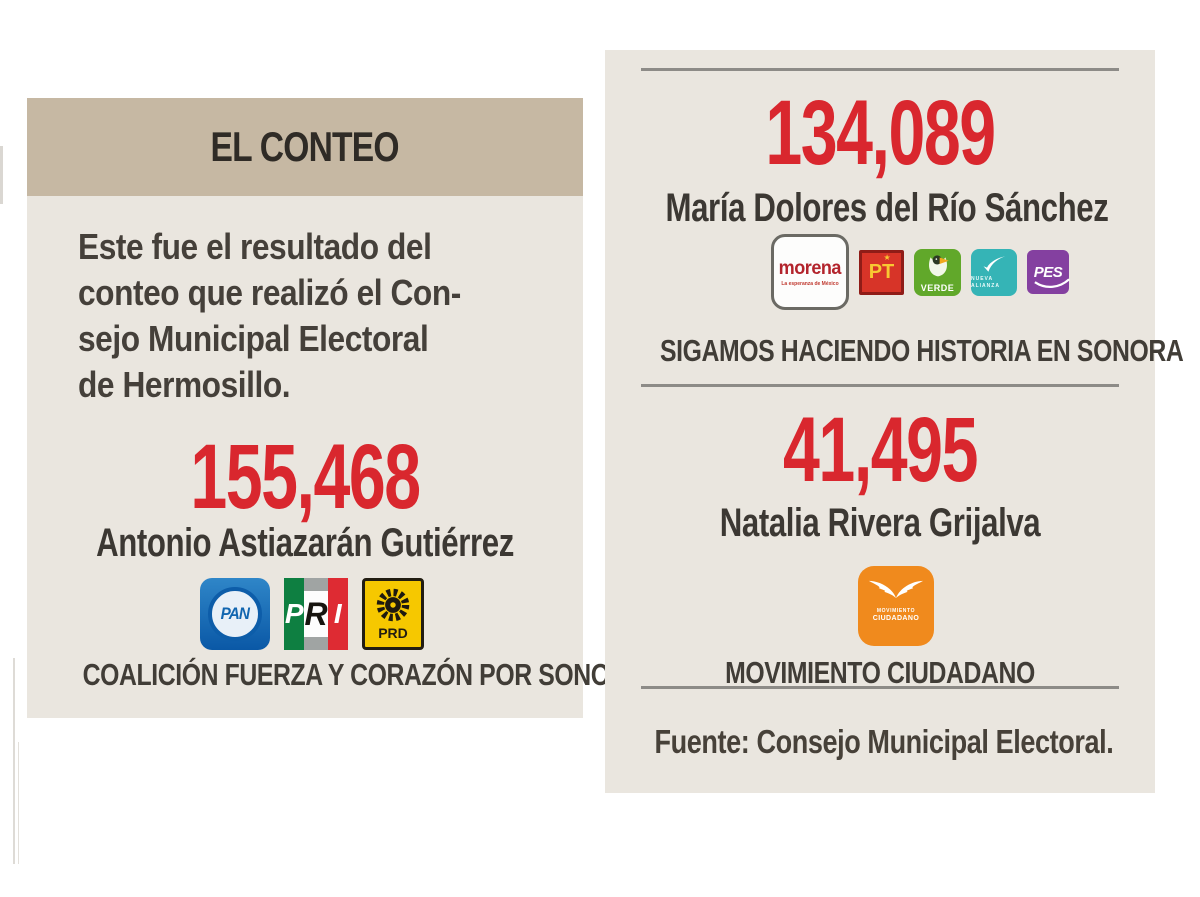 This screenshot has height=897, width=1200. I want to click on coalition-logo-row-2: morena La esperanza de México ★ PT VERDE, so click(920, 272).